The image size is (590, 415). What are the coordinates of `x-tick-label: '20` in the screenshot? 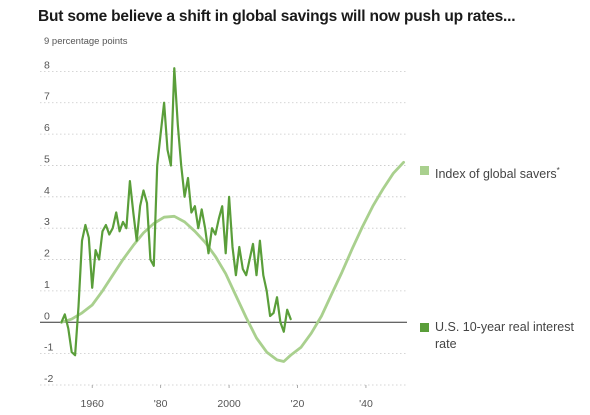 It's located at (298, 404).